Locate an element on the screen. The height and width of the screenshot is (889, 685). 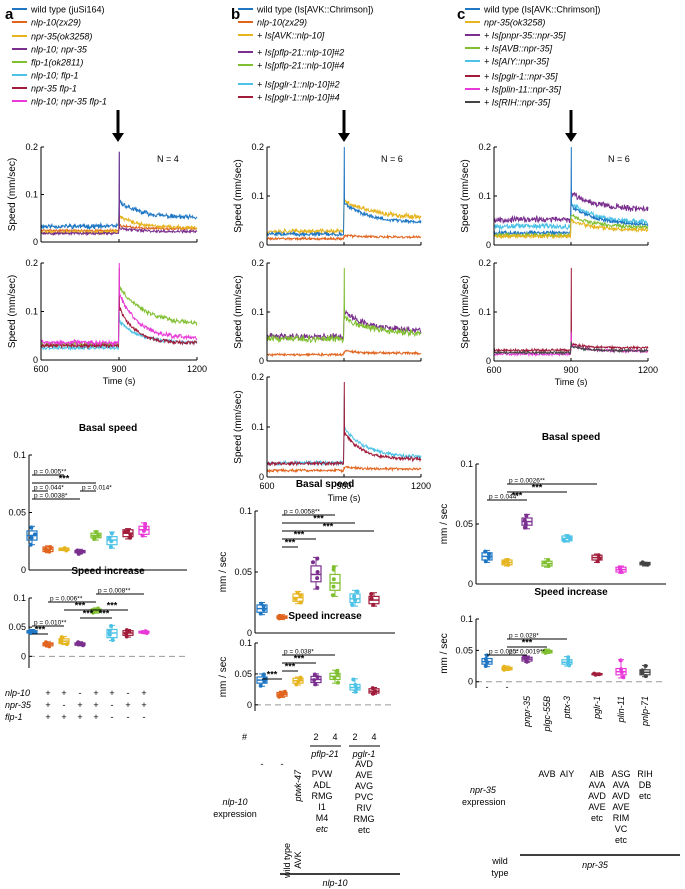
expression-cell: ADL is located at coordinates (322, 785).